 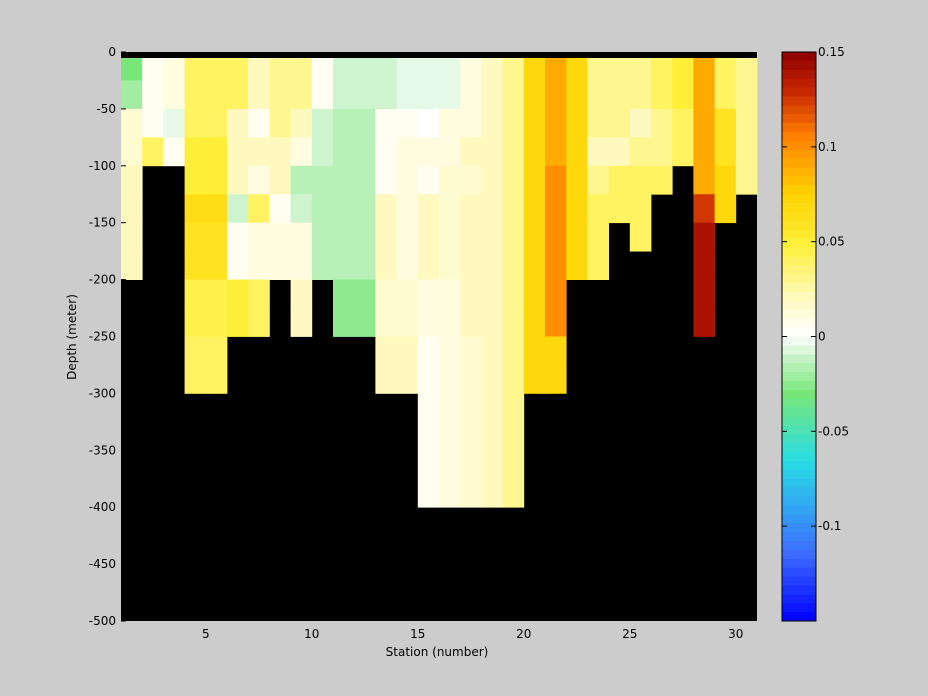 I want to click on colorbar-tick-label: 0.15, so click(x=831, y=52).